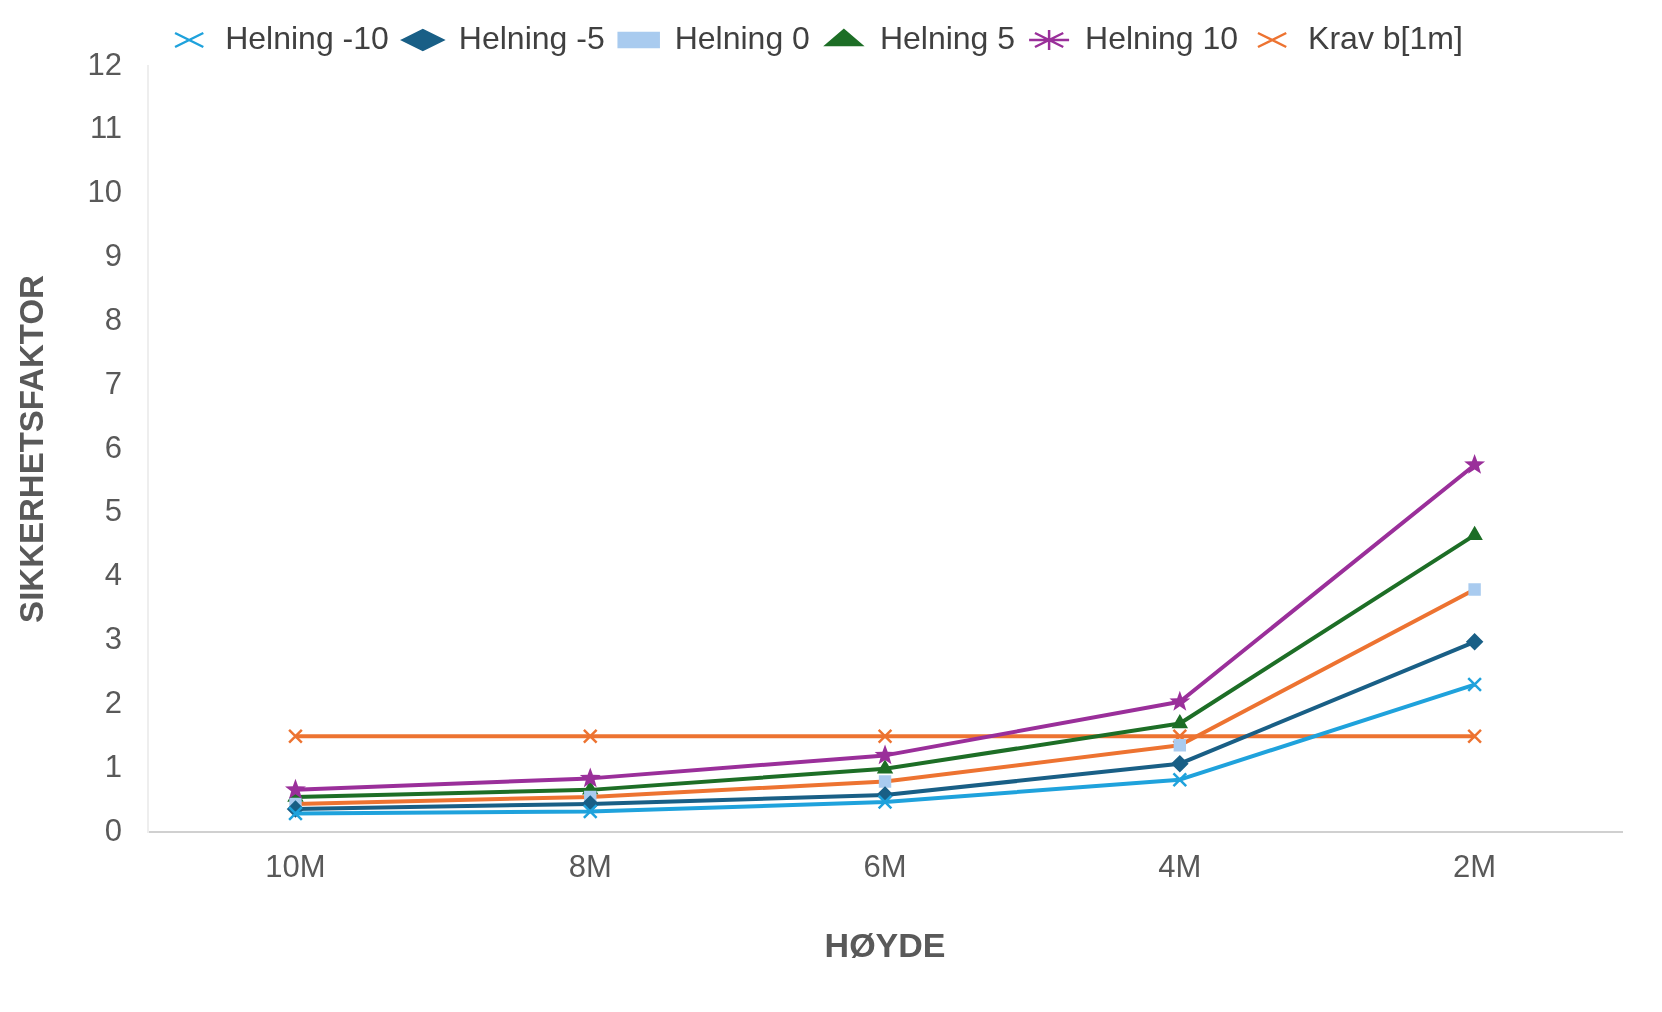  I want to click on y-axis-title: SIKKERHETSFAKTOR, so click(31, 448).